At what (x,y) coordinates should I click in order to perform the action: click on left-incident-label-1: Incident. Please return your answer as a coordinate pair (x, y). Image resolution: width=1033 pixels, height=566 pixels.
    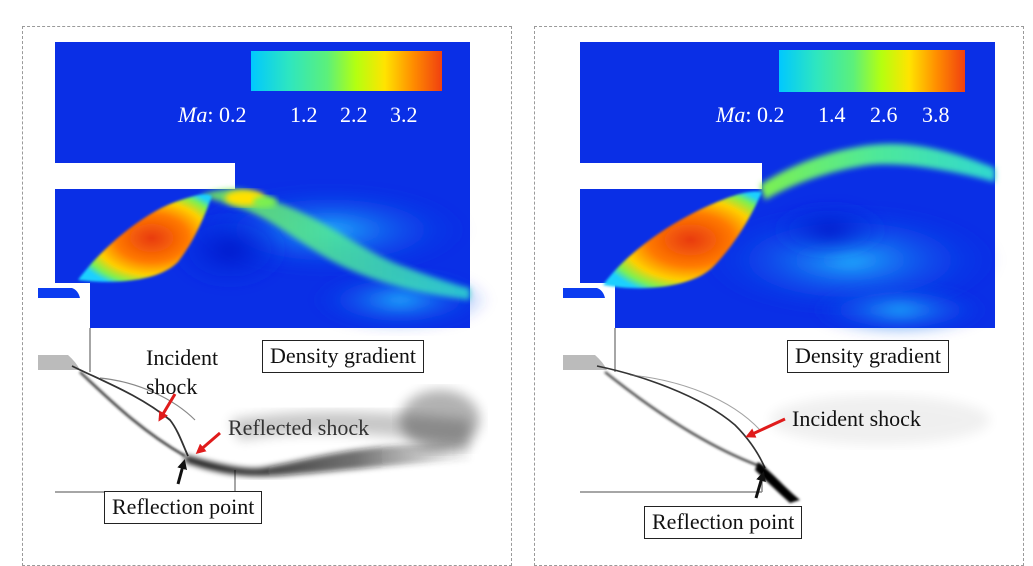
    Looking at the image, I should click on (182, 357).